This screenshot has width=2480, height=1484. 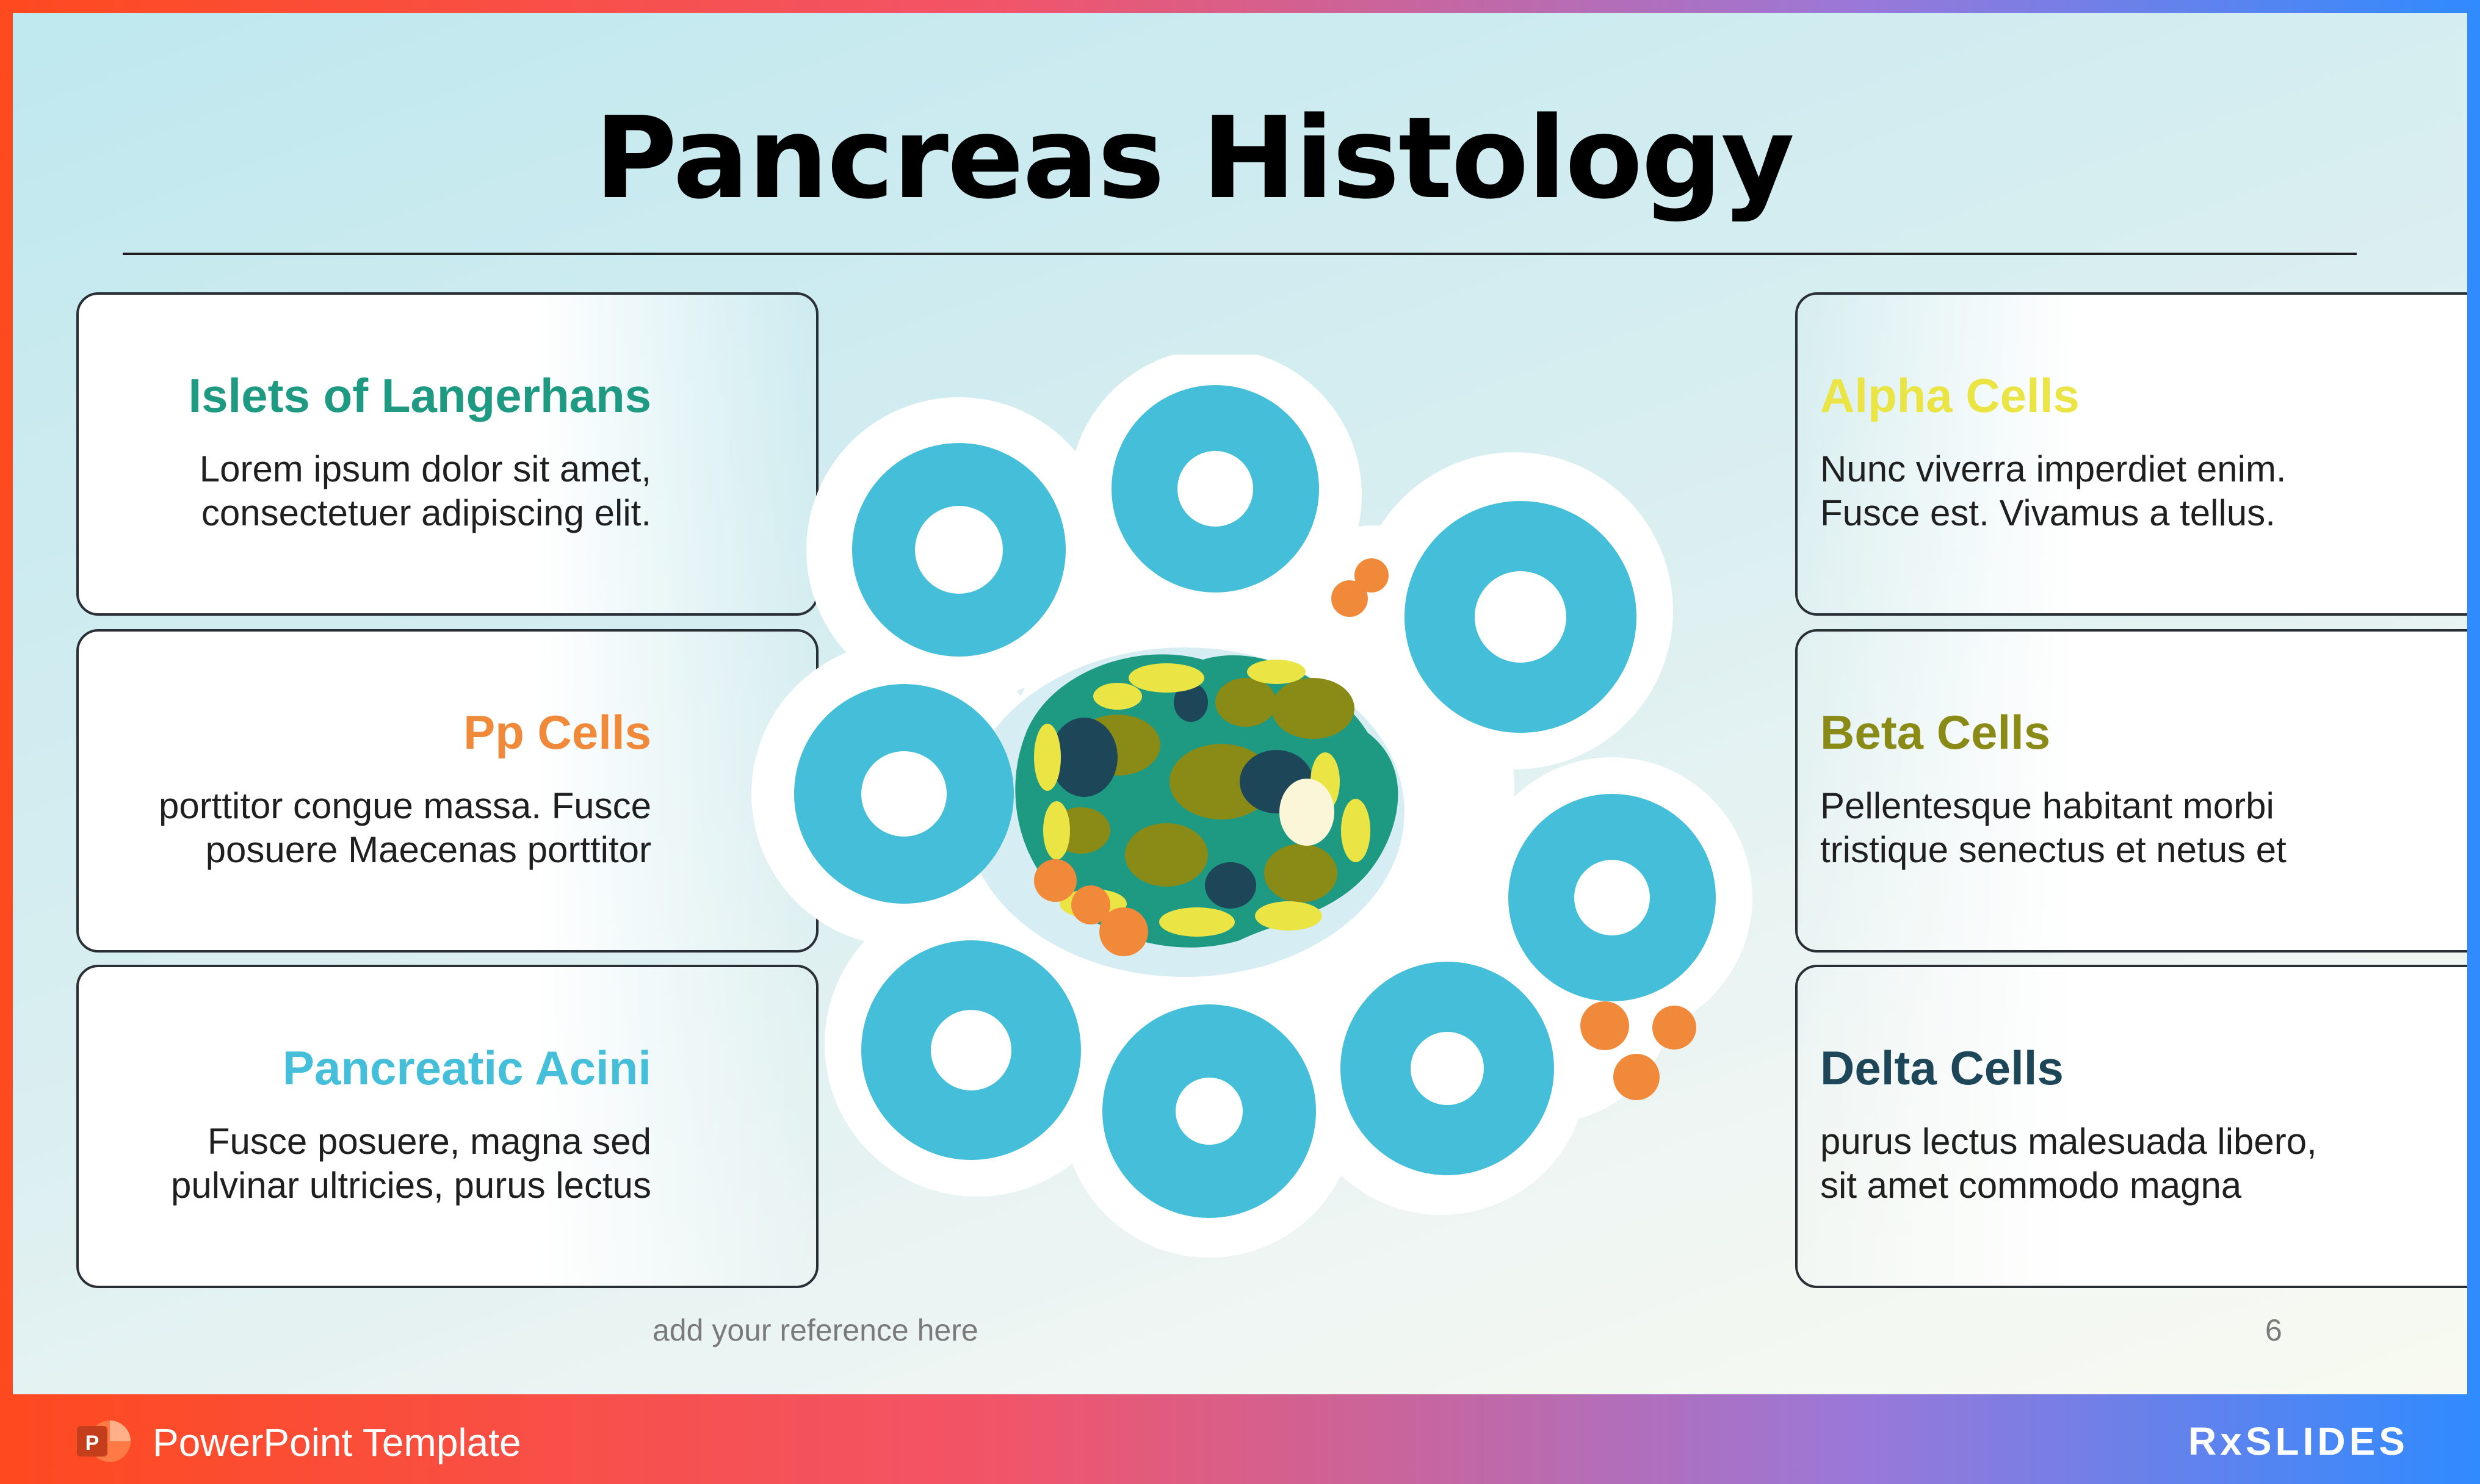 I want to click on islet-highlight-cell, so click(x=1306, y=812).